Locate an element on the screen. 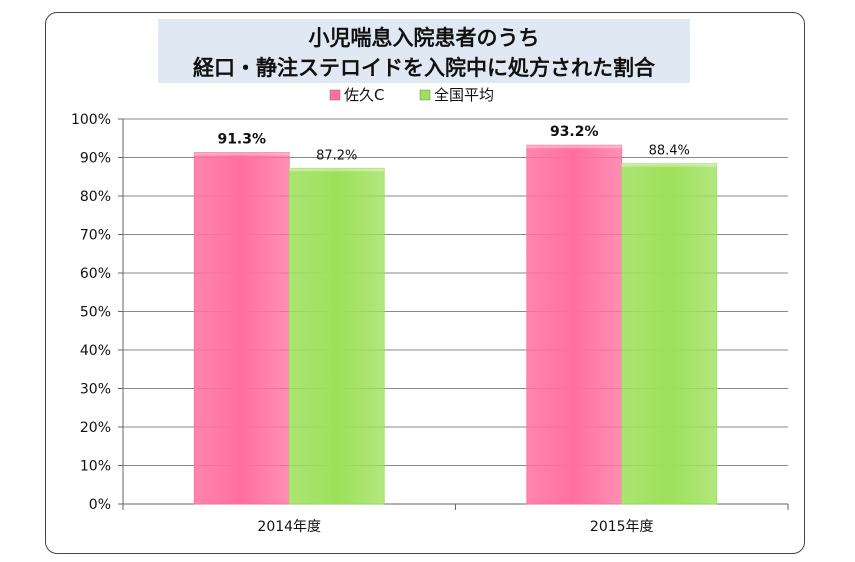 The image size is (855, 562). y-tick-label: 90% is located at coordinates (95, 159).